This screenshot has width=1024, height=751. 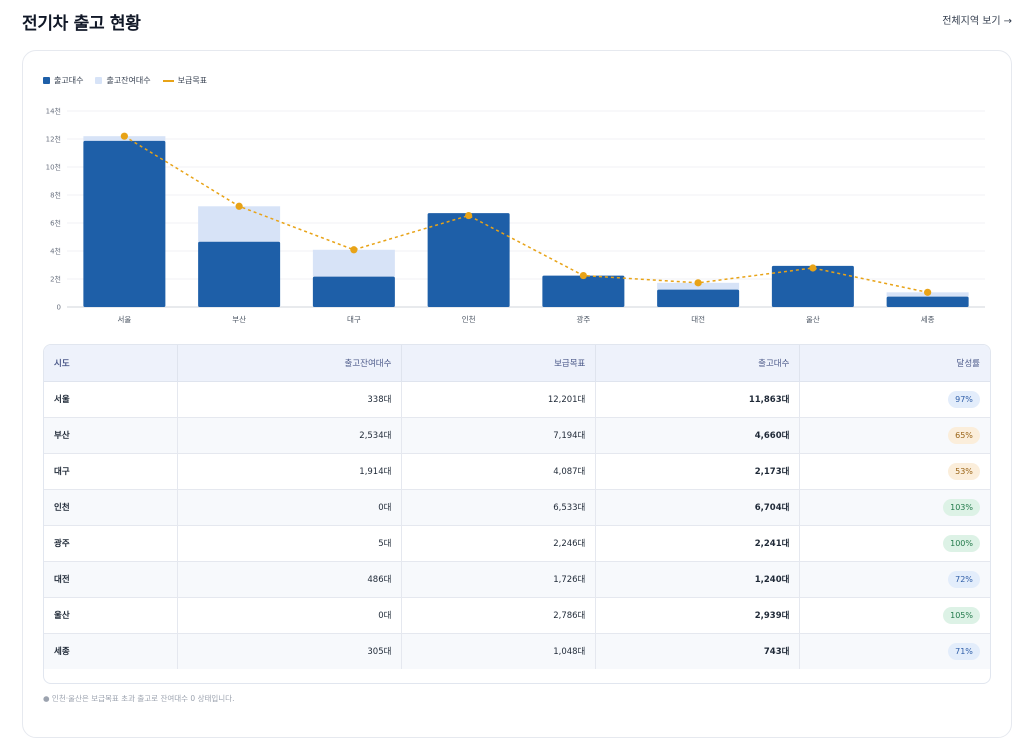 I want to click on arrow-right-icon: →, so click(x=1007, y=21).